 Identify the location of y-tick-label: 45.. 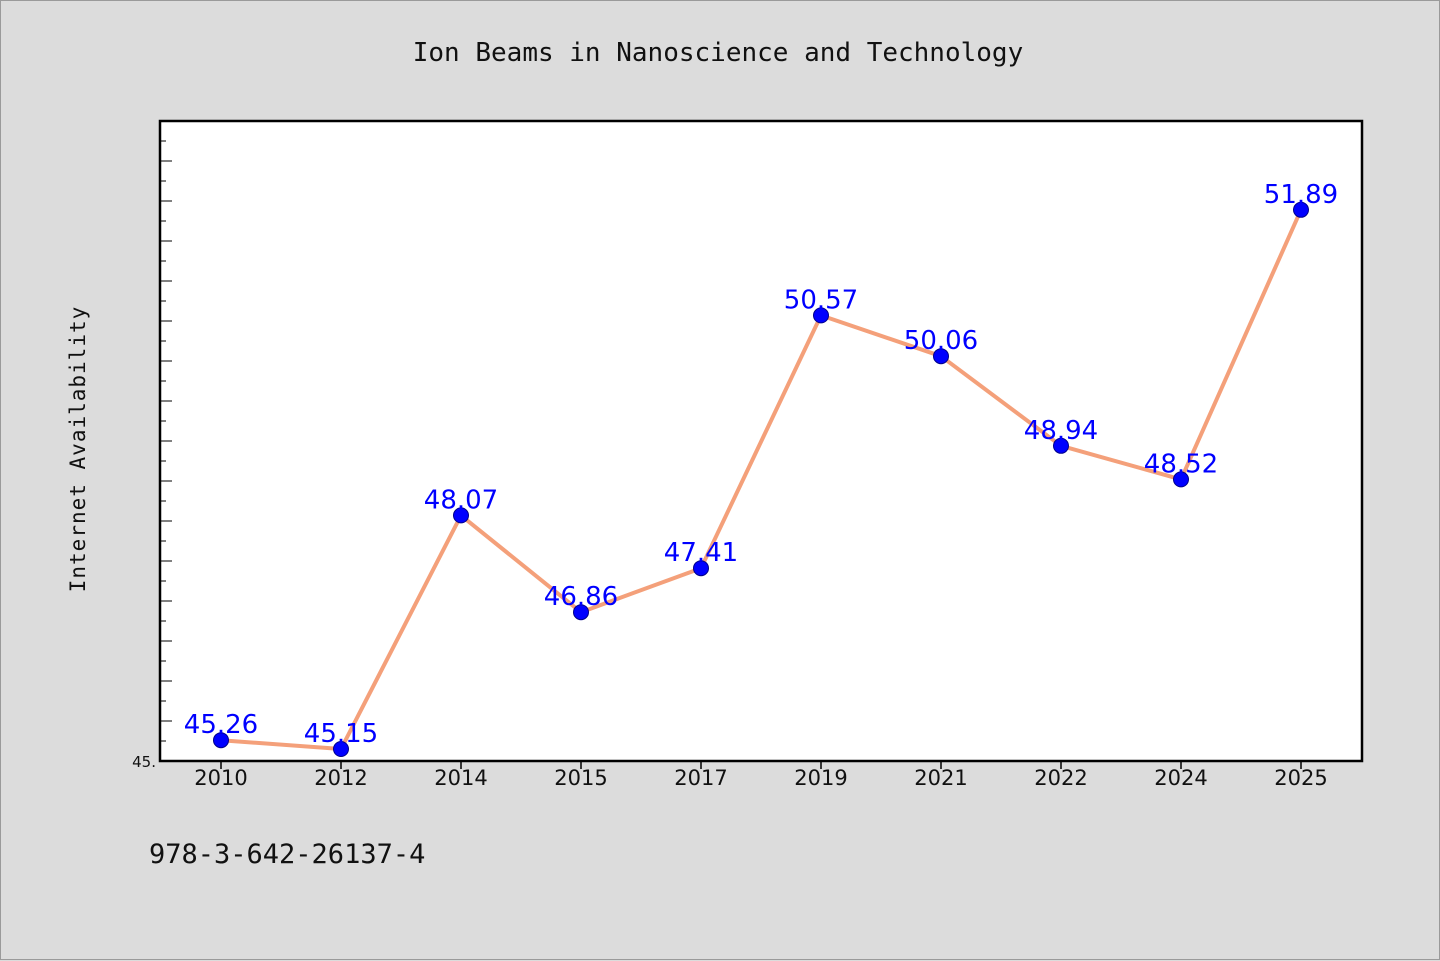
(144, 762).